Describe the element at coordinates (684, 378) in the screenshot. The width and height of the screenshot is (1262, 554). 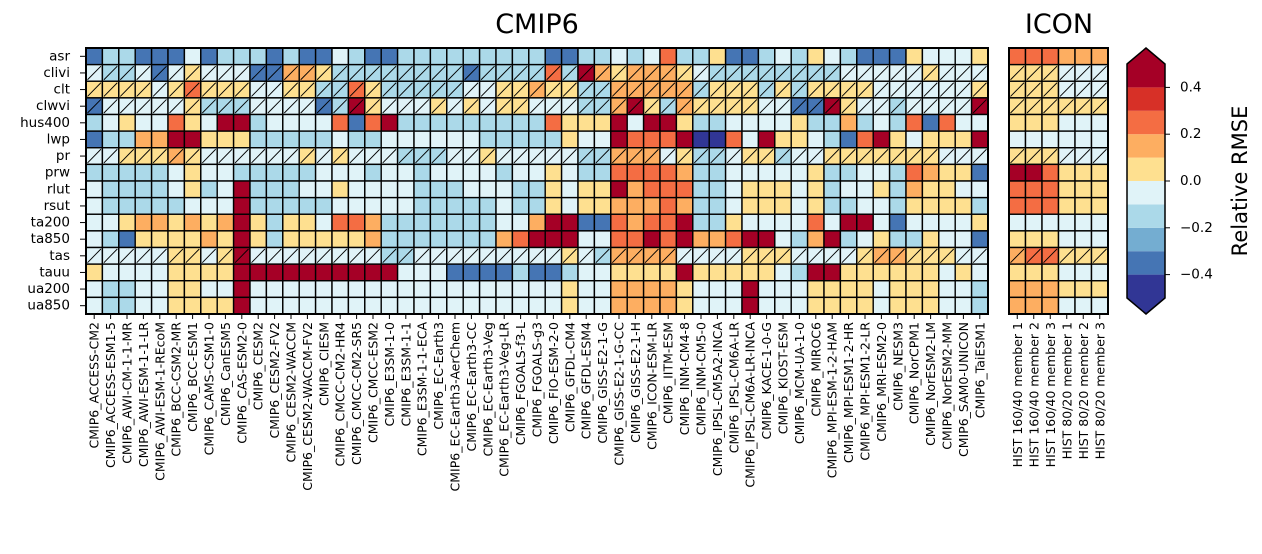
I see `cmip6-column-label: CMIP6_INM-CM4-8` at that location.